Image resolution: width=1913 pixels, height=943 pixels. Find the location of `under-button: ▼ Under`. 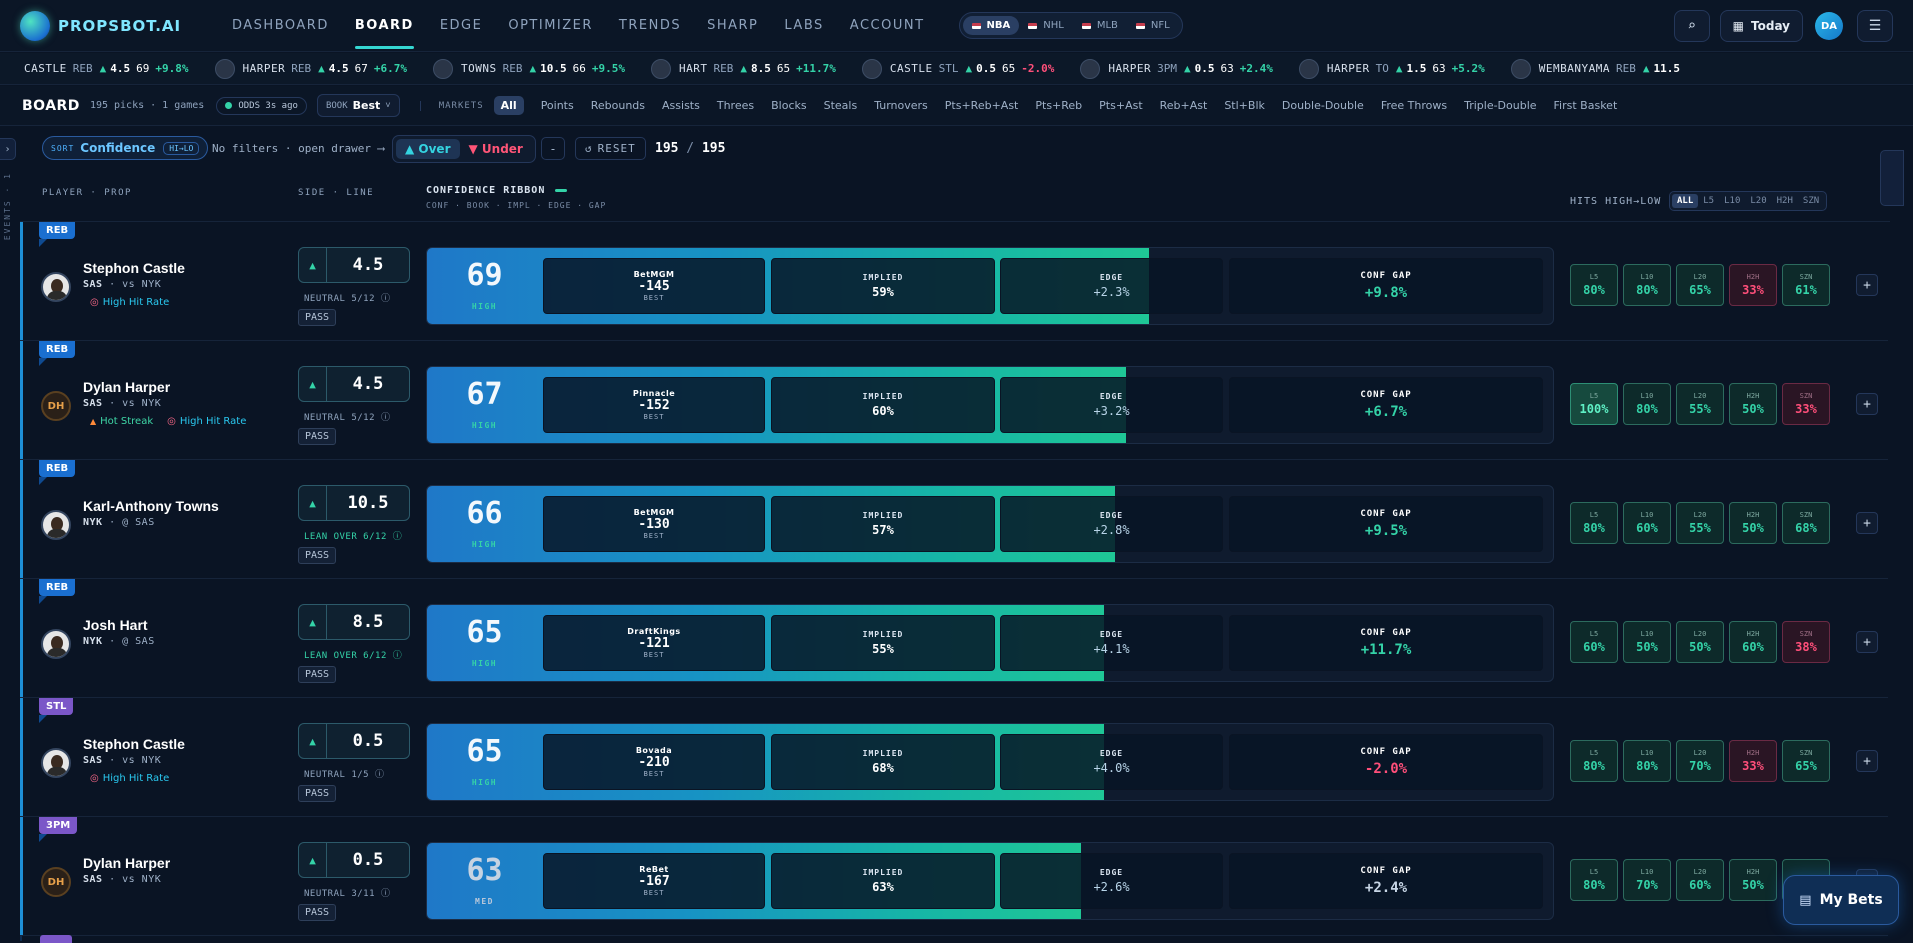

under-button: ▼ Under is located at coordinates (496, 149).